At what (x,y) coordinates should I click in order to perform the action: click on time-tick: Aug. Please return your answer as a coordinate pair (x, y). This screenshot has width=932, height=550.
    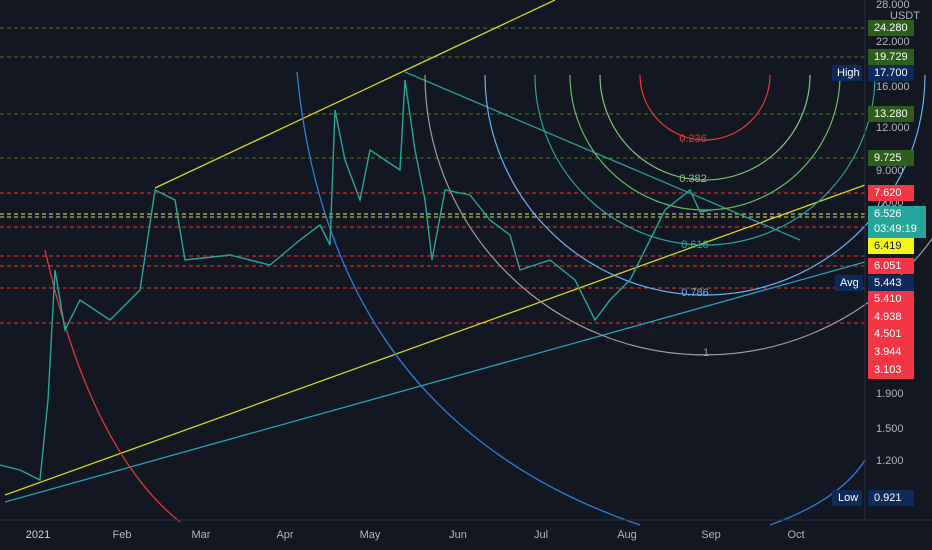
    Looking at the image, I should click on (627, 535).